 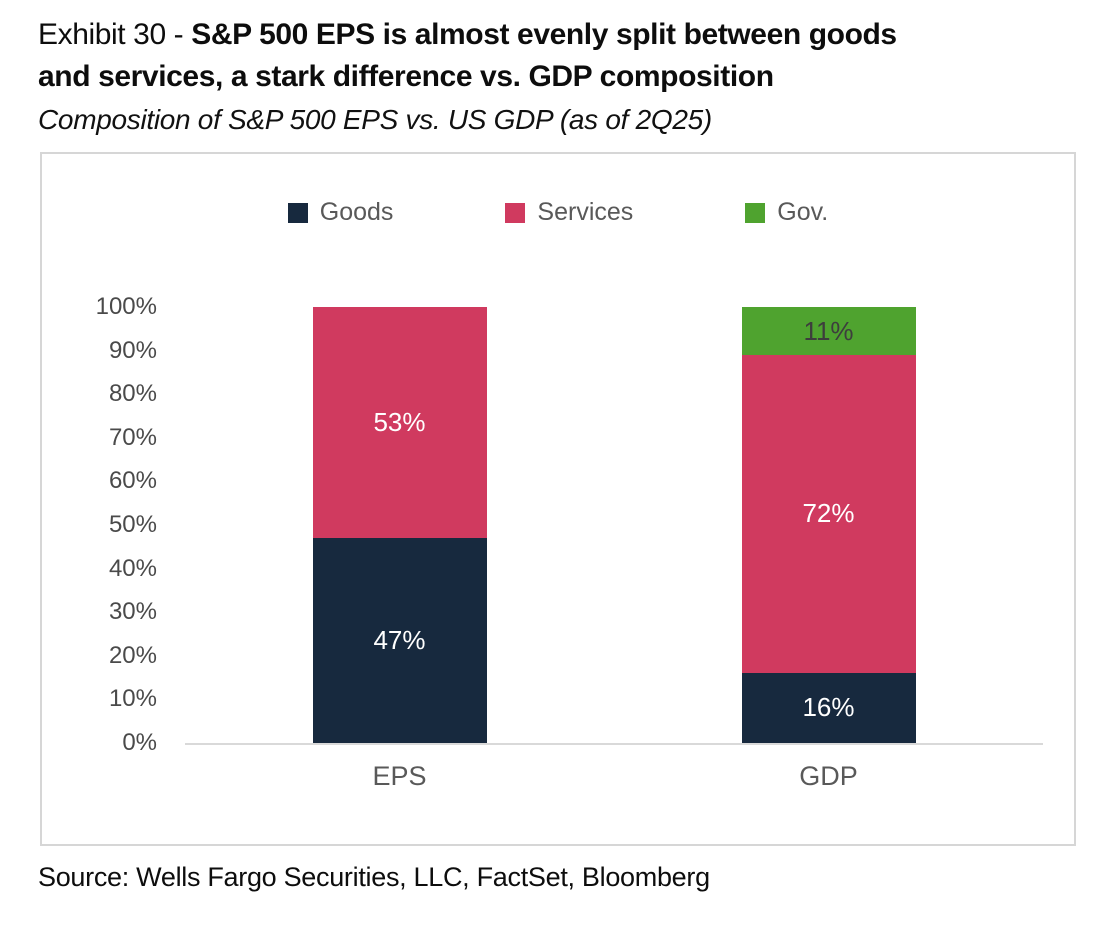 I want to click on bar-gdp: 11% 72% 16%, so click(x=828, y=525).